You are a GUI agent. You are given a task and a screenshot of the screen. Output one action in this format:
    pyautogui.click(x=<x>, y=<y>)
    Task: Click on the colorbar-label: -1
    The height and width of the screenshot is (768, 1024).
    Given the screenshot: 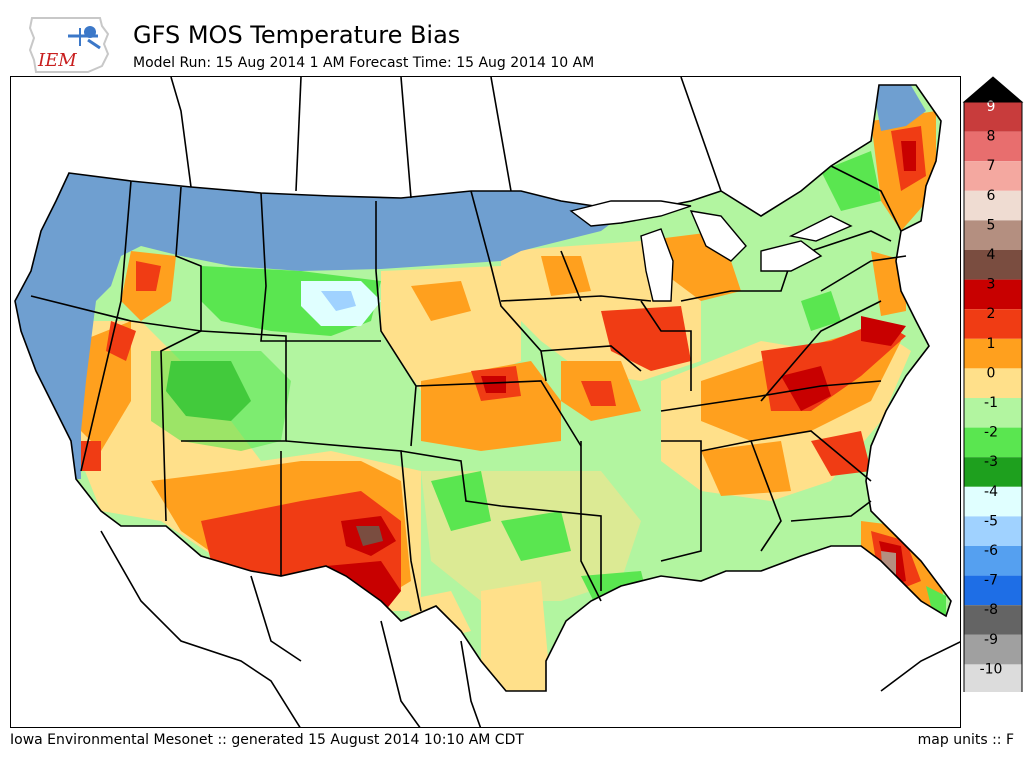 What is the action you would take?
    pyautogui.click(x=991, y=403)
    